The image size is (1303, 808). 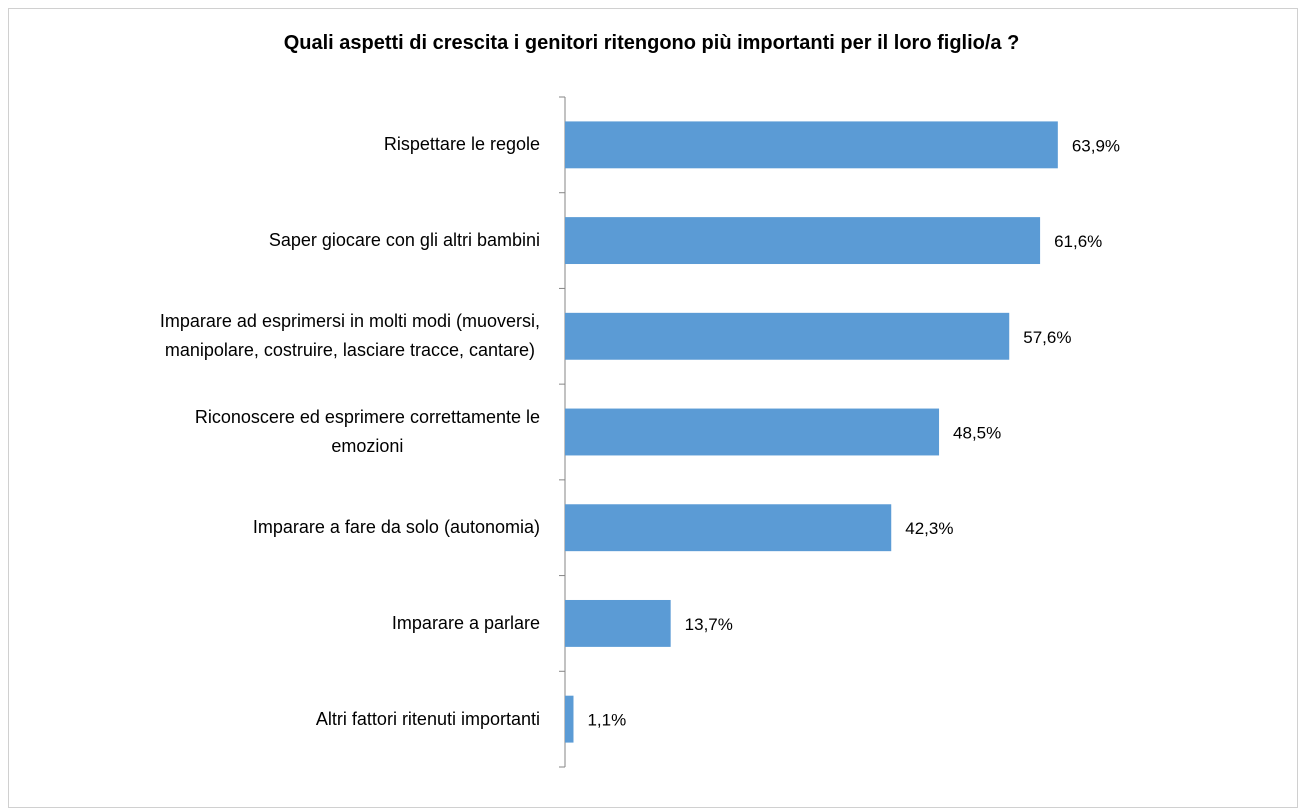 I want to click on data-label: 42,3%, so click(x=929, y=528).